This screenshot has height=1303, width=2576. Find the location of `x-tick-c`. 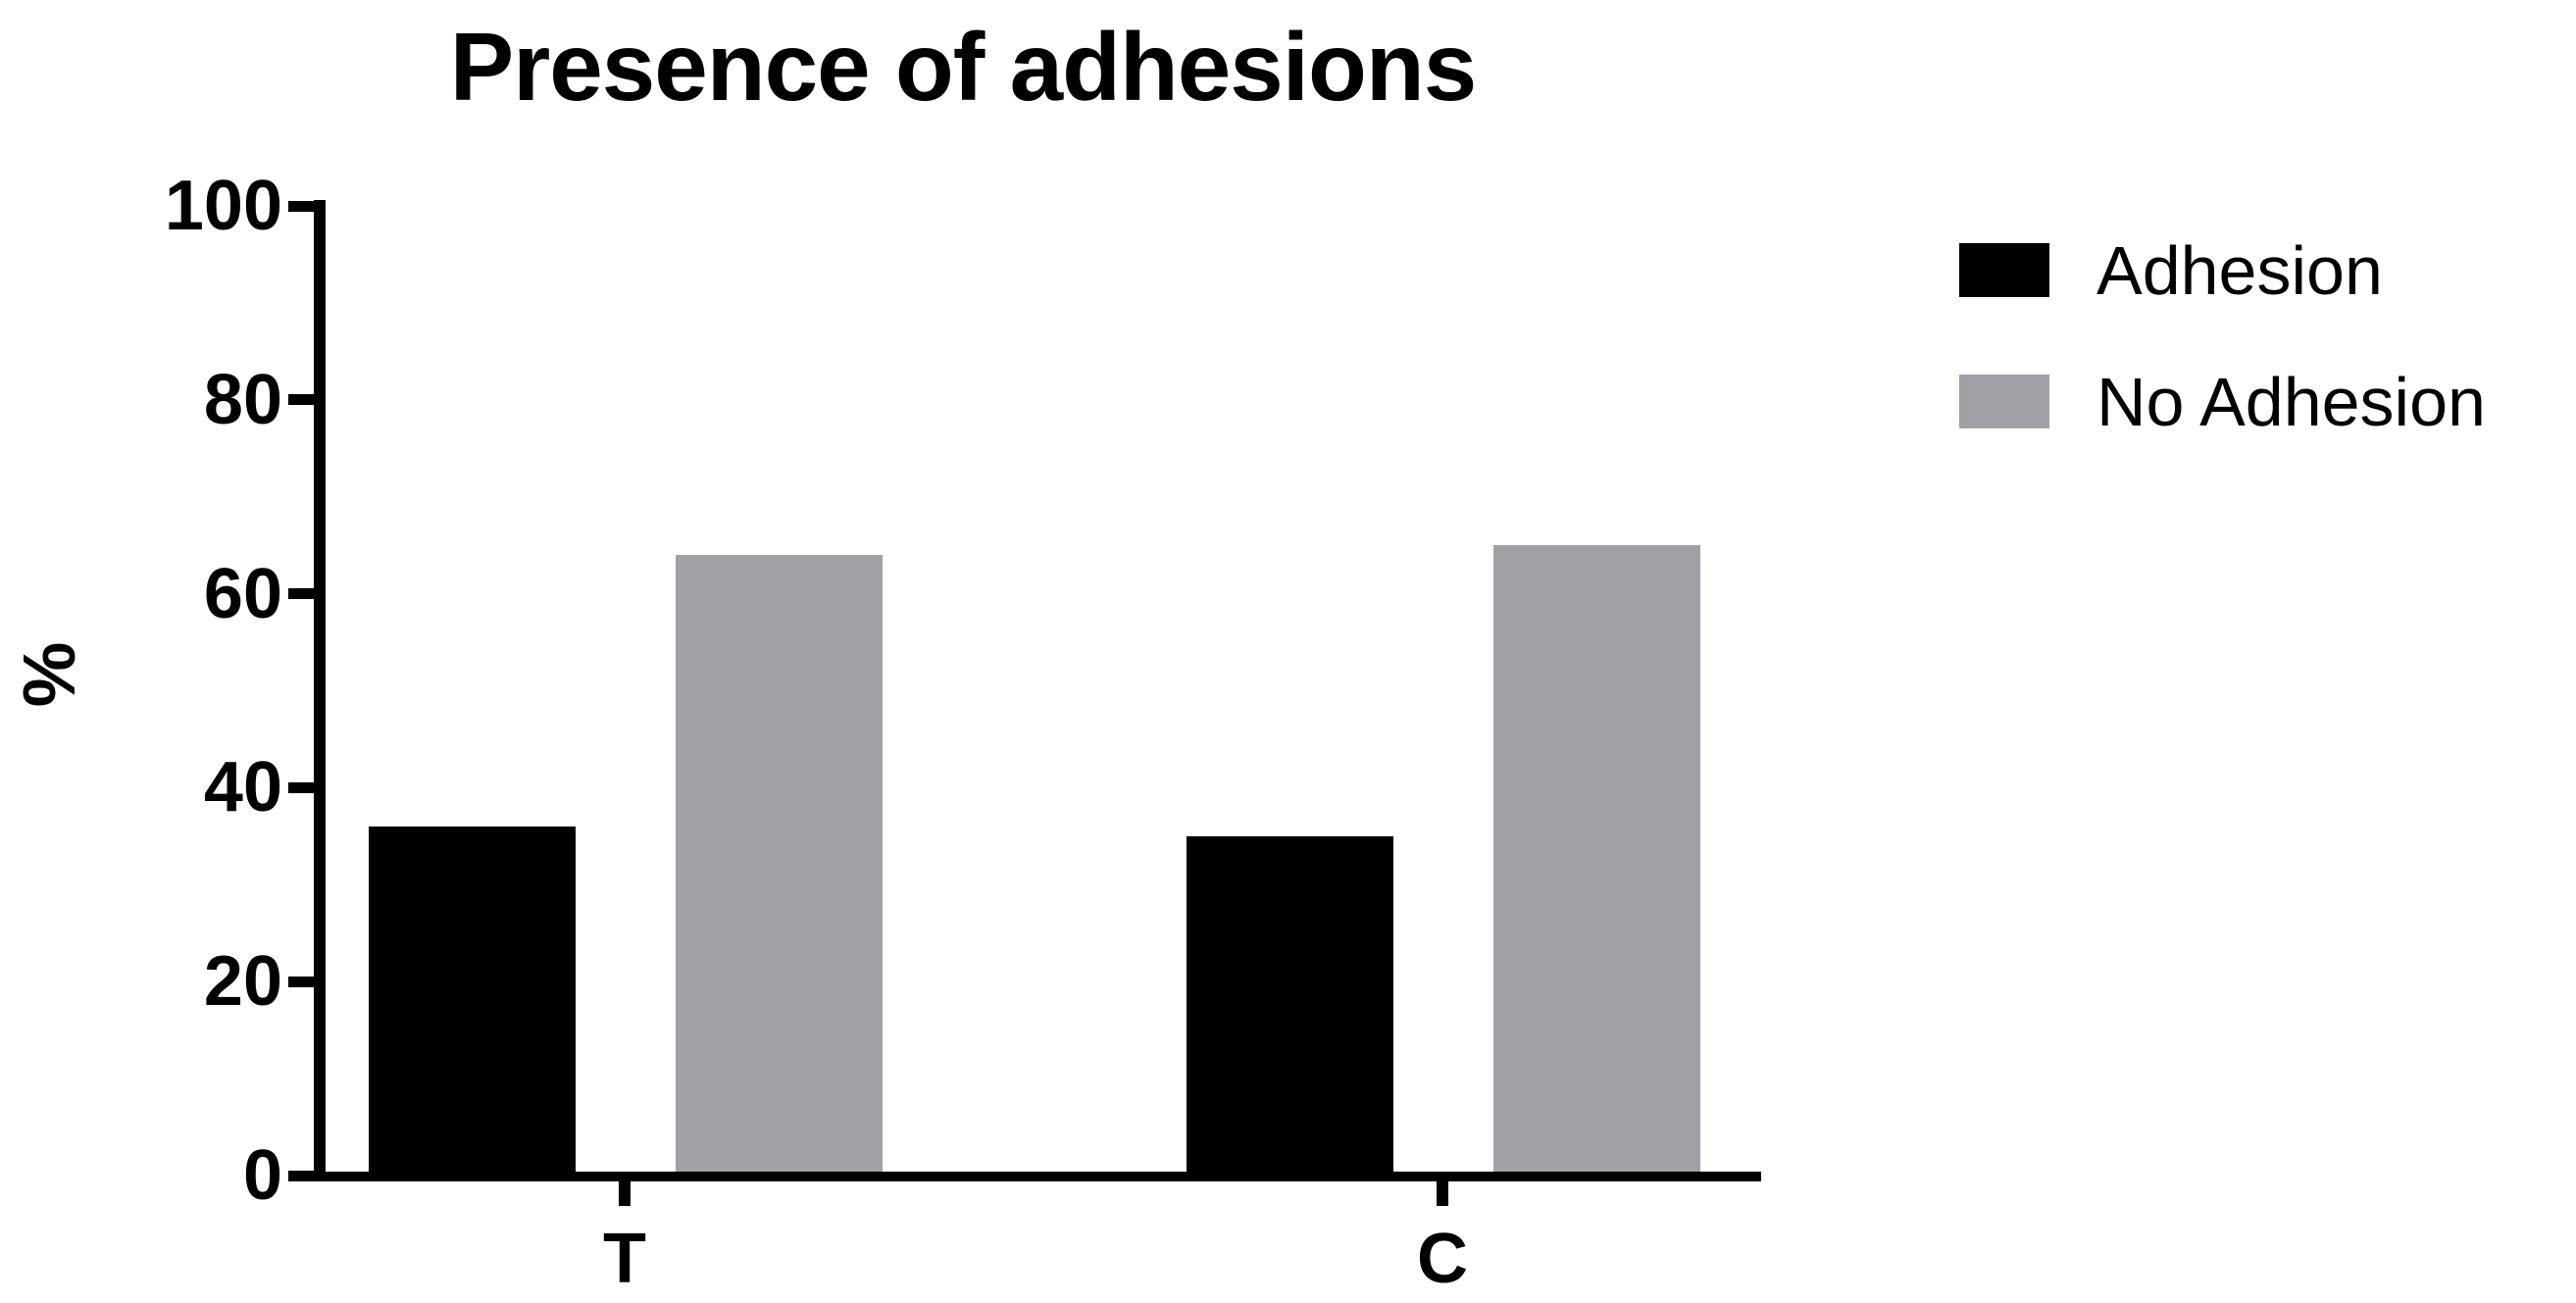

x-tick-c is located at coordinates (1442, 1193).